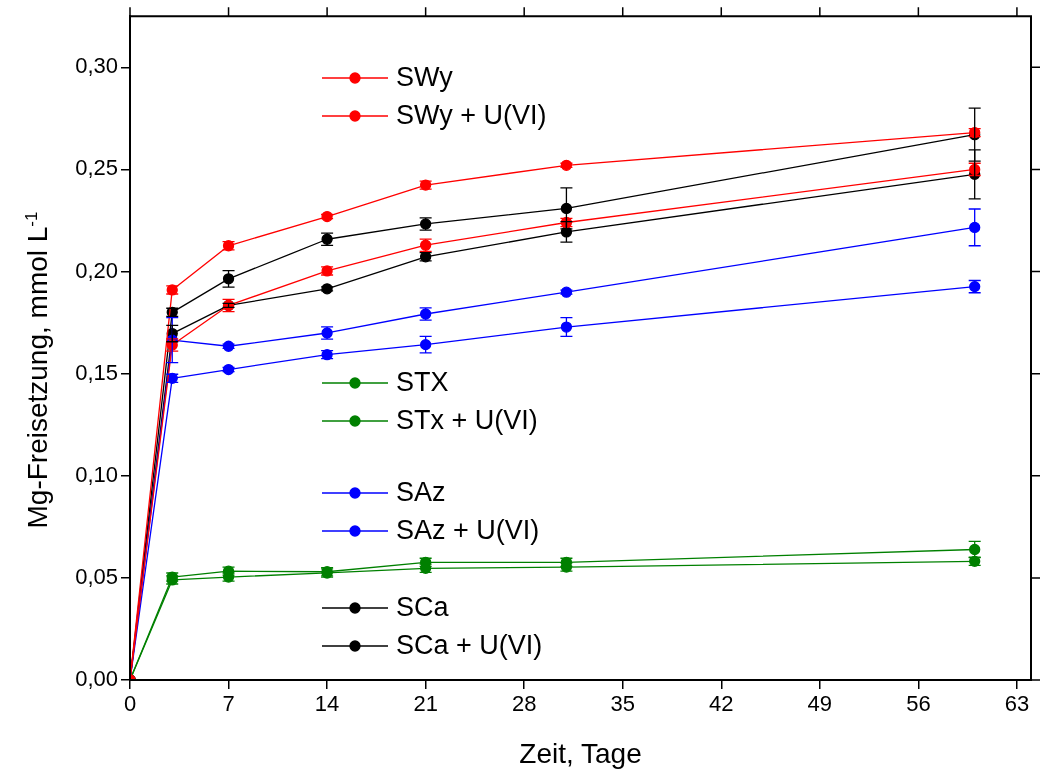 This screenshot has height=776, width=1041. Describe the element at coordinates (421, 492) in the screenshot. I see `legend-label: SAz` at that location.